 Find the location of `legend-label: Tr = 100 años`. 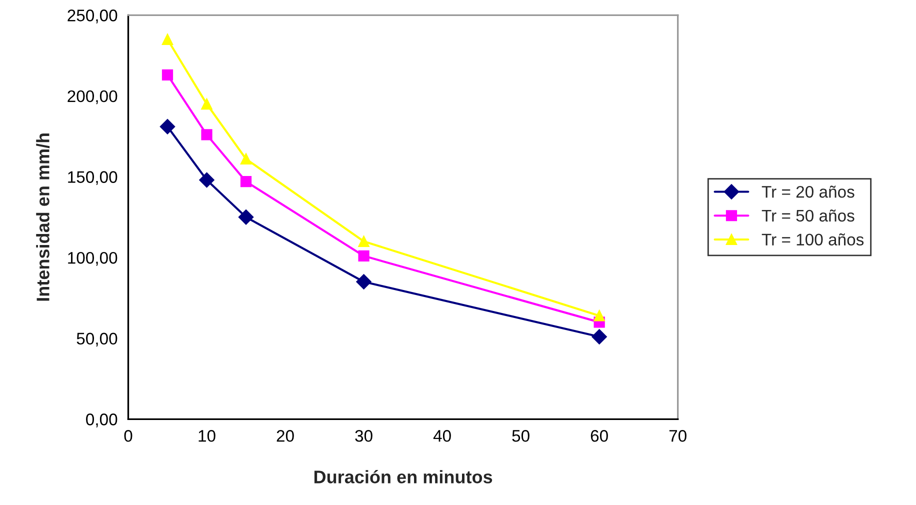

legend-label: Tr = 100 años is located at coordinates (813, 239).